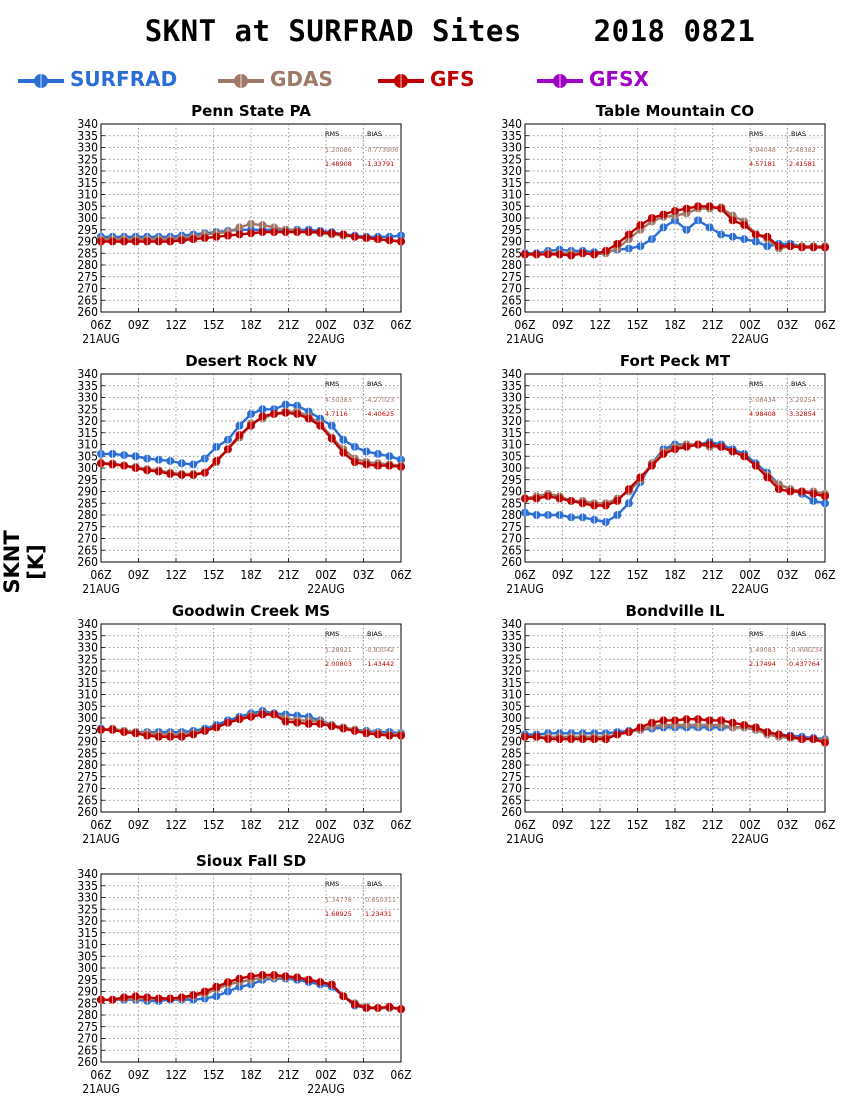 The width and height of the screenshot is (850, 1100). I want to click on stats-rms-gdas: 4.94048, so click(762, 150).